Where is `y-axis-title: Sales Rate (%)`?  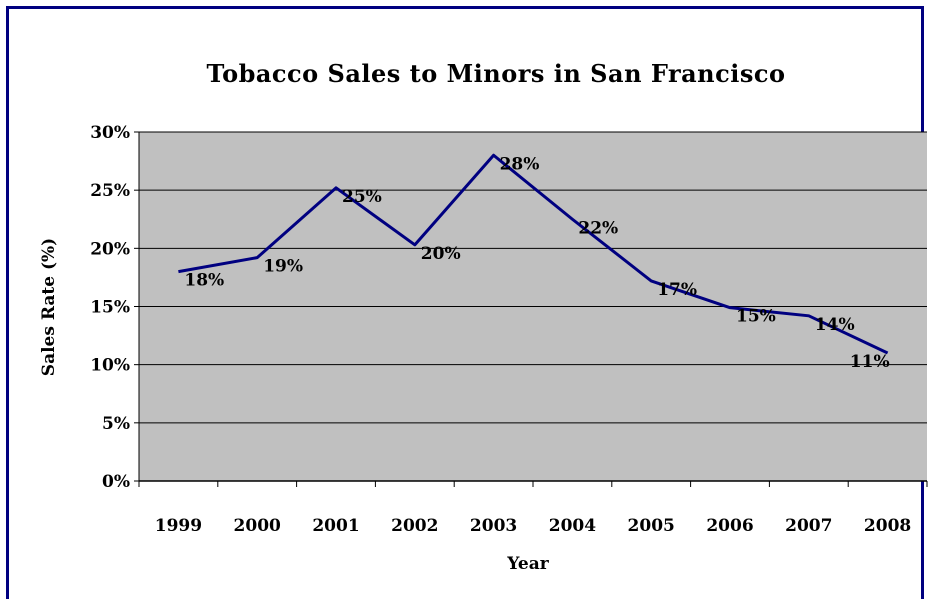 y-axis-title: Sales Rate (%) is located at coordinates (49, 307).